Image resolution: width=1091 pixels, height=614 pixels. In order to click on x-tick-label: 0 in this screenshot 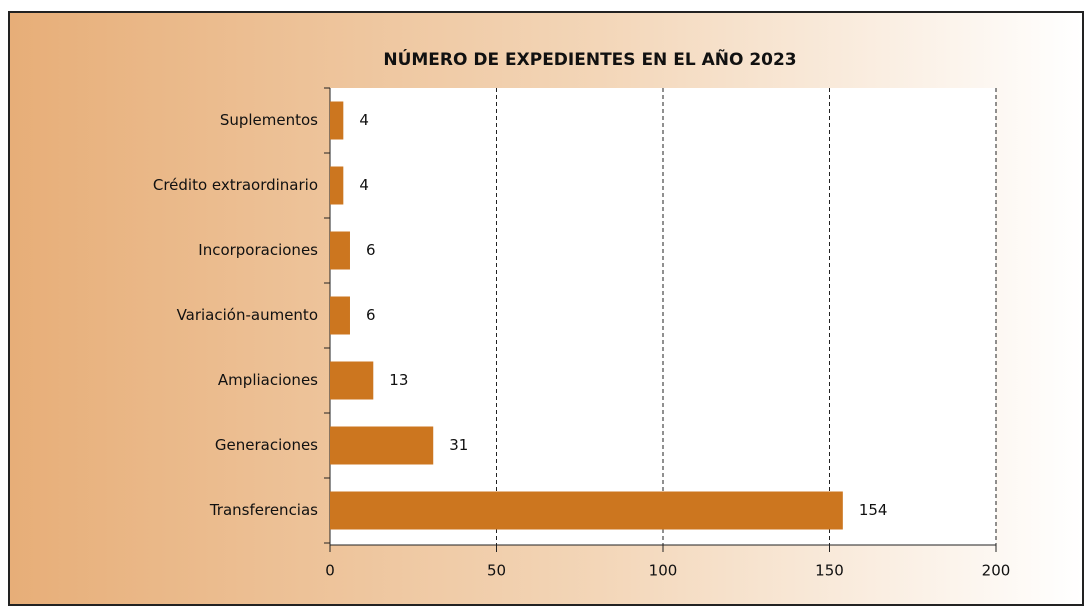, I will do `click(330, 571)`.